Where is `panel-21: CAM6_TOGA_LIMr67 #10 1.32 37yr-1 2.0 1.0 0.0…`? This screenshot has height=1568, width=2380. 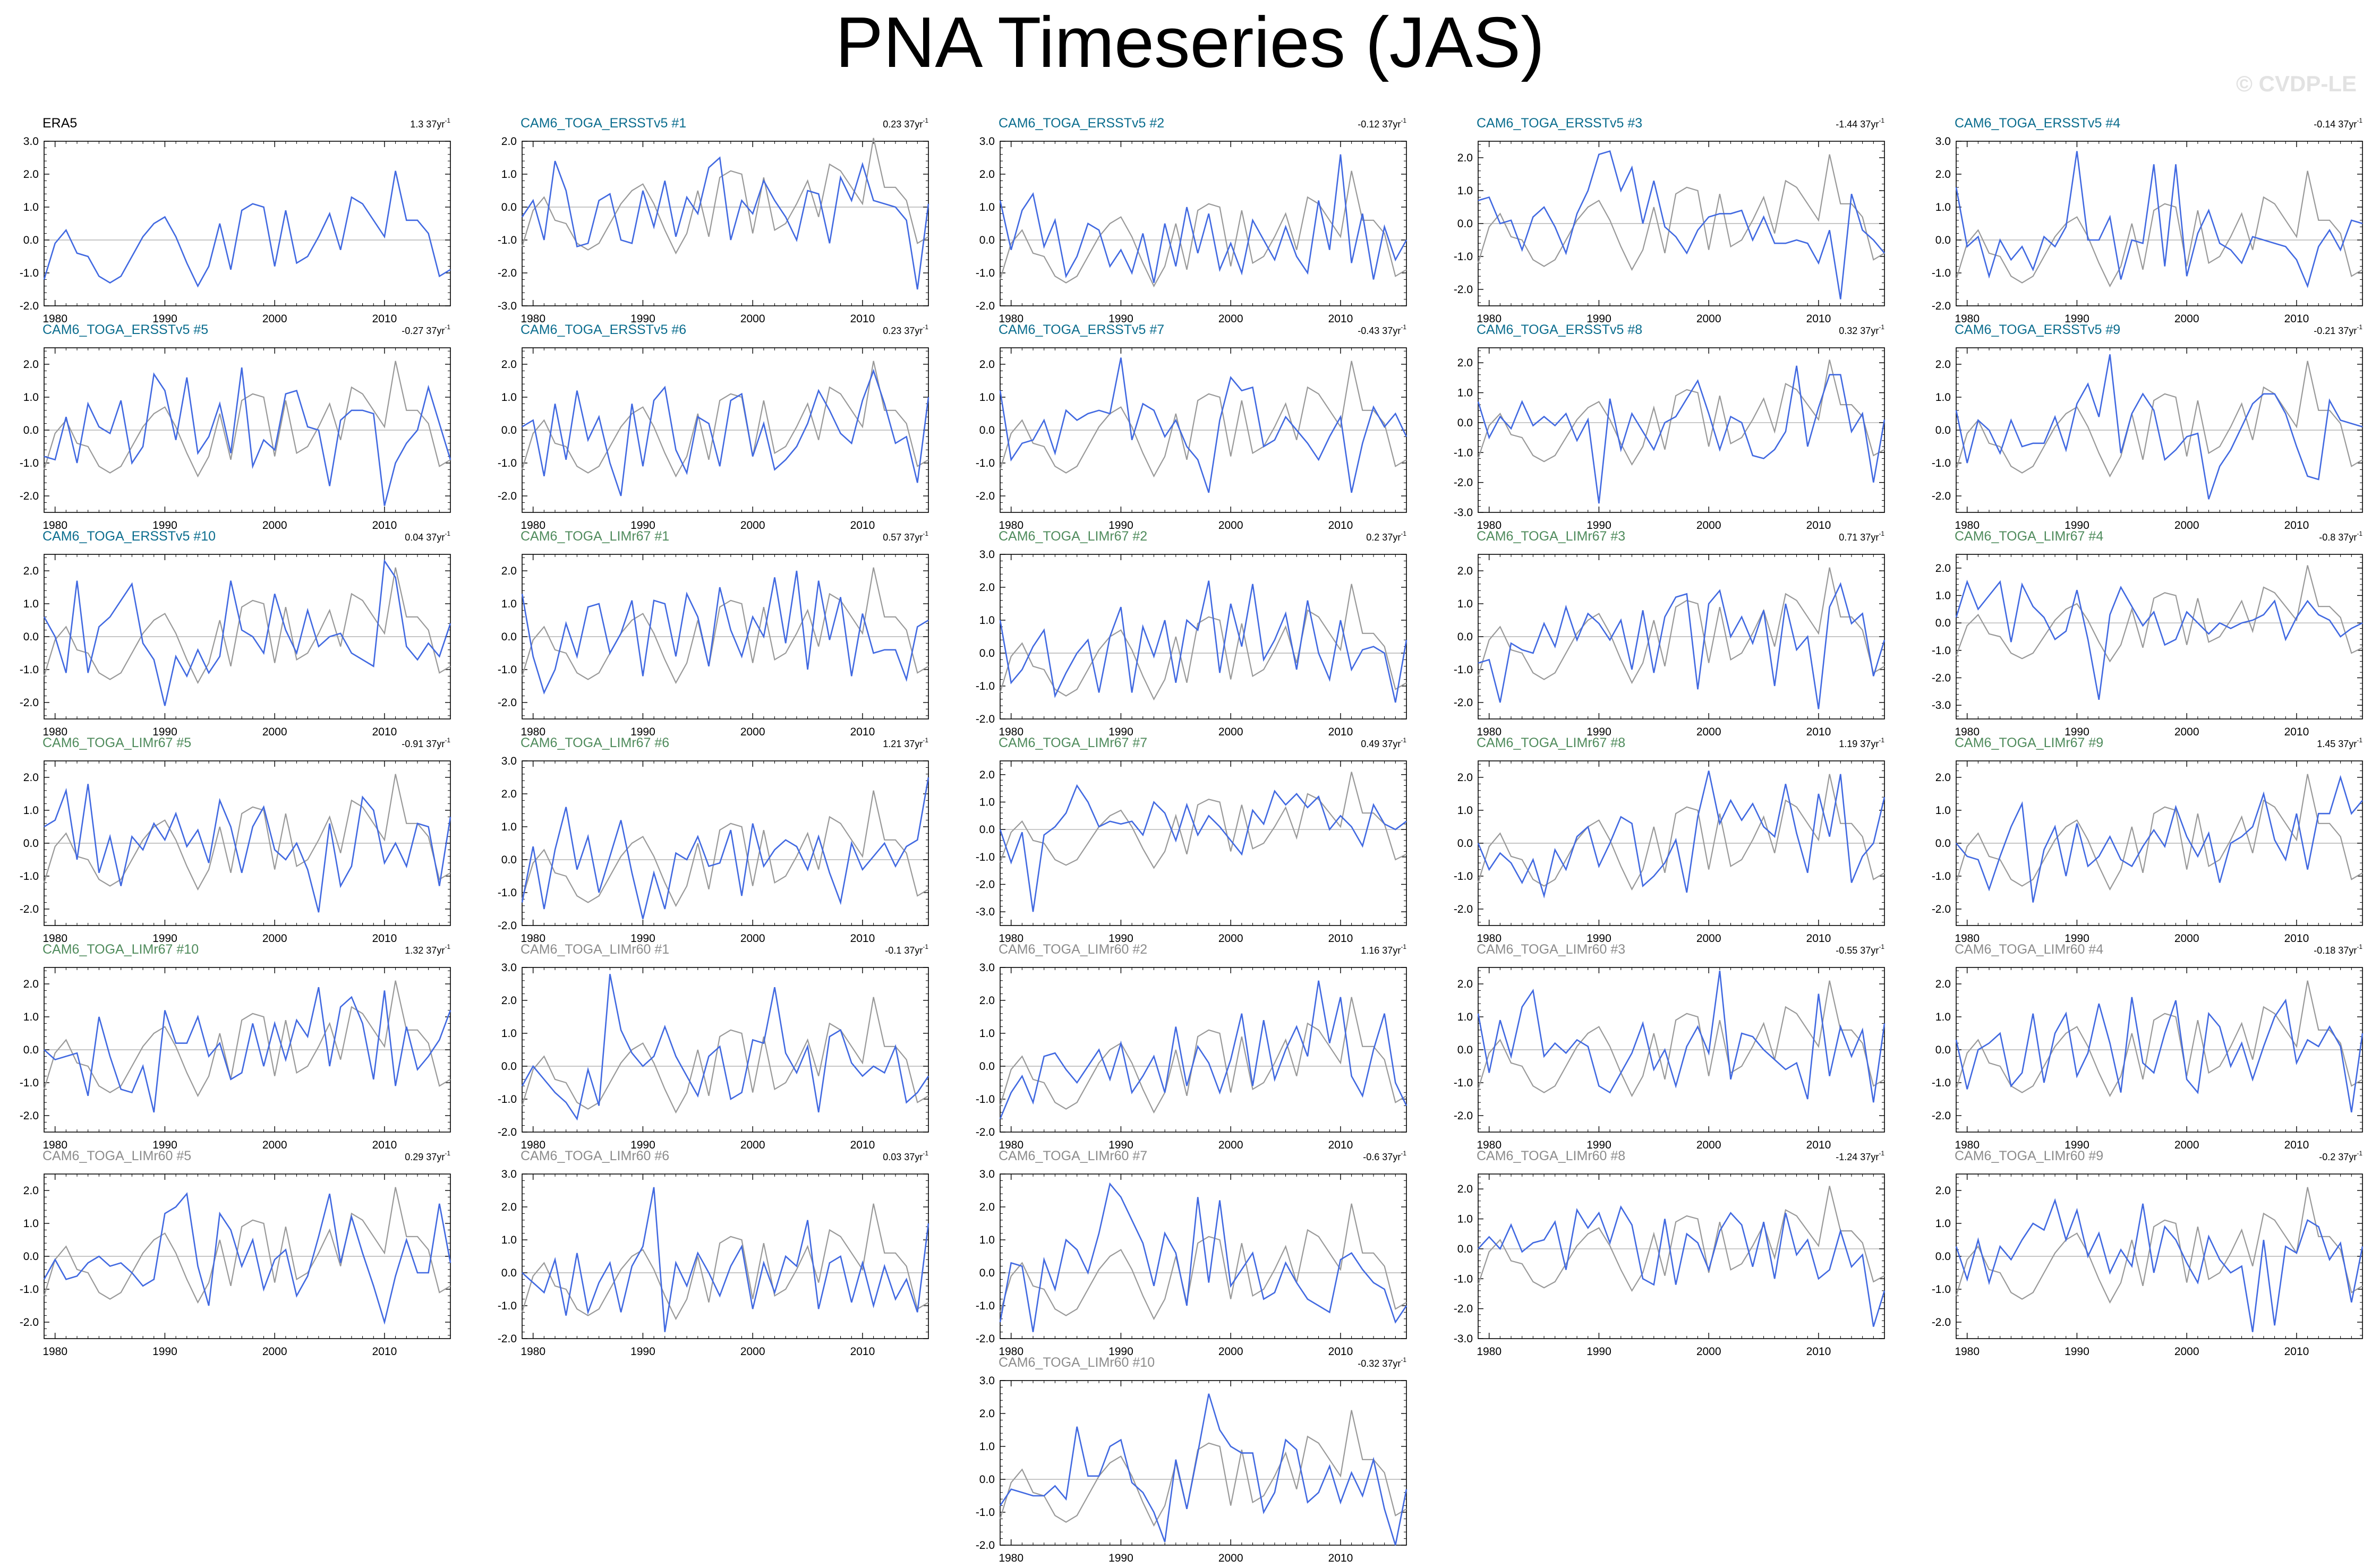 panel-21: CAM6_TOGA_LIMr67 #10 1.32 37yr-1 2.0 1.0 0.0… is located at coordinates (235, 1046).